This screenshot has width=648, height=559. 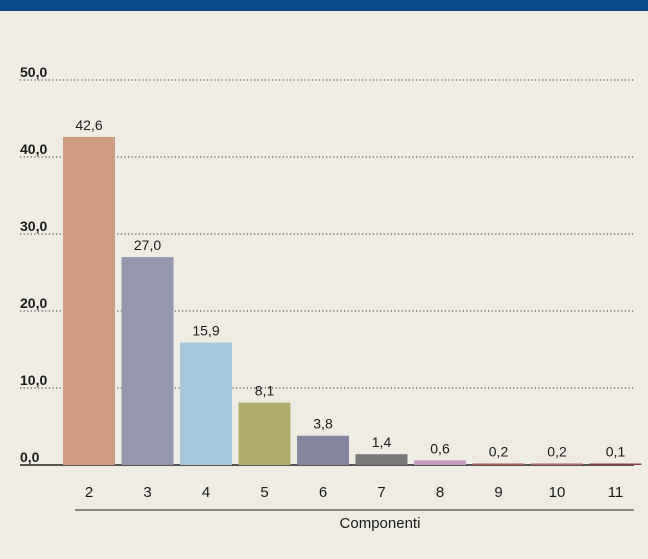 I want to click on y-tick-label: 40,0, so click(x=33, y=149).